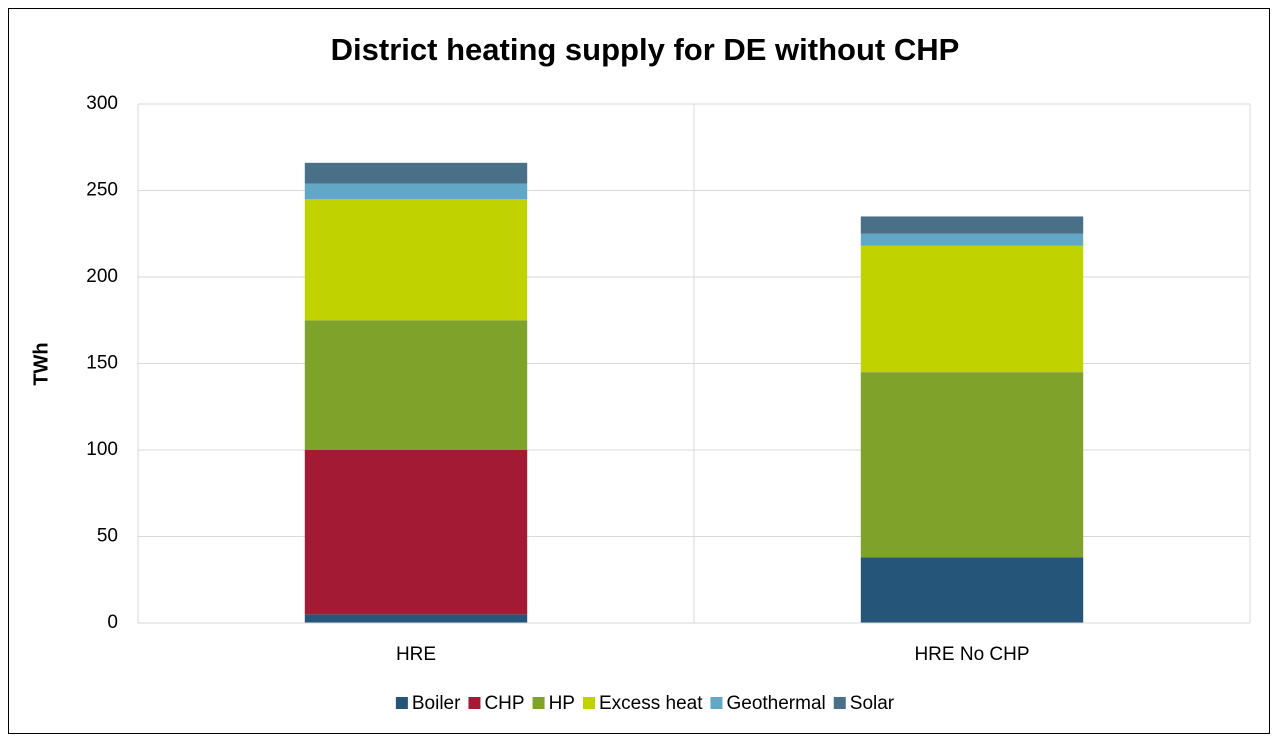  I want to click on x-tick-label: HRE No CHP, so click(971, 654).